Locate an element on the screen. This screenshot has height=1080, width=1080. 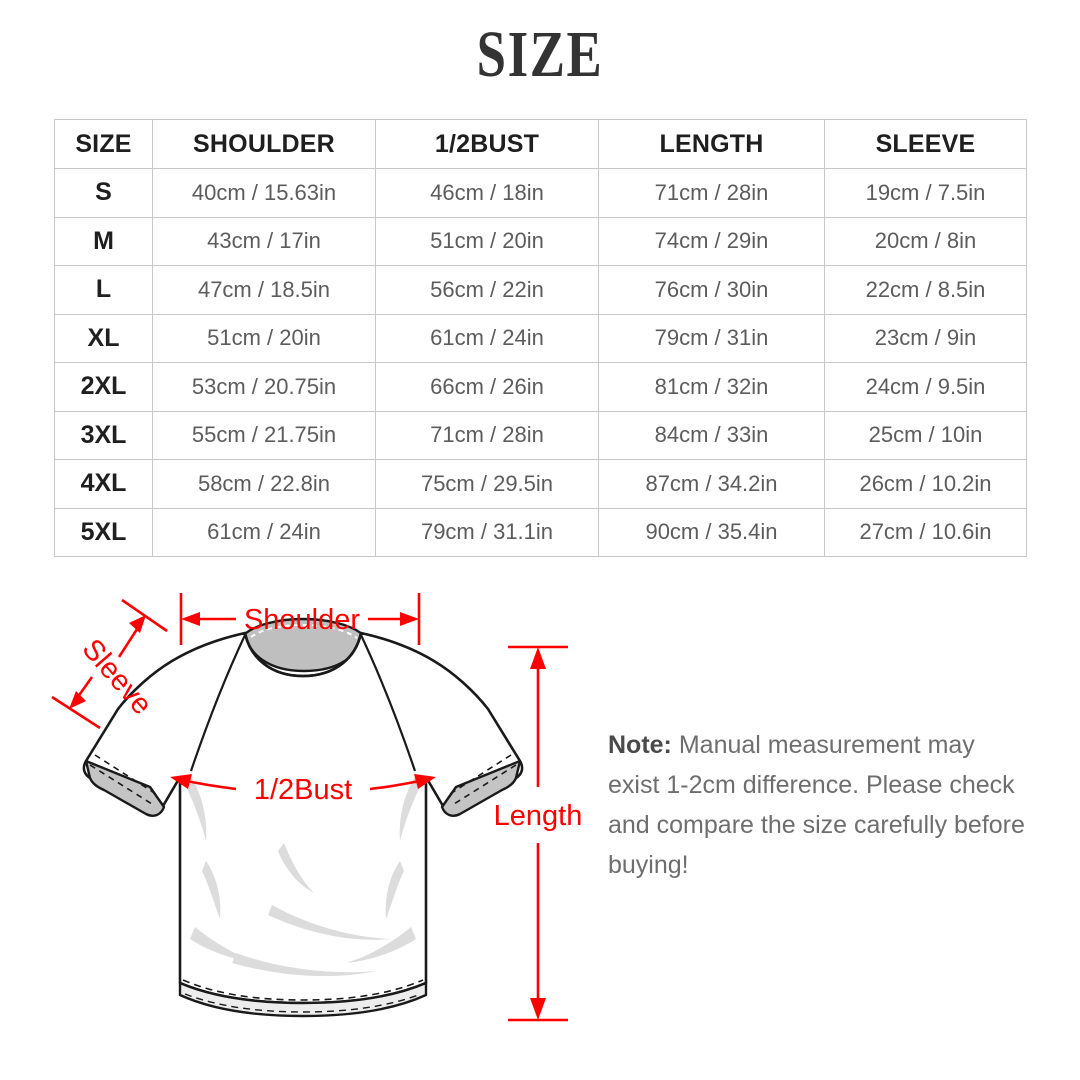
cell-bust: 66cm / 26in is located at coordinates (487, 387).